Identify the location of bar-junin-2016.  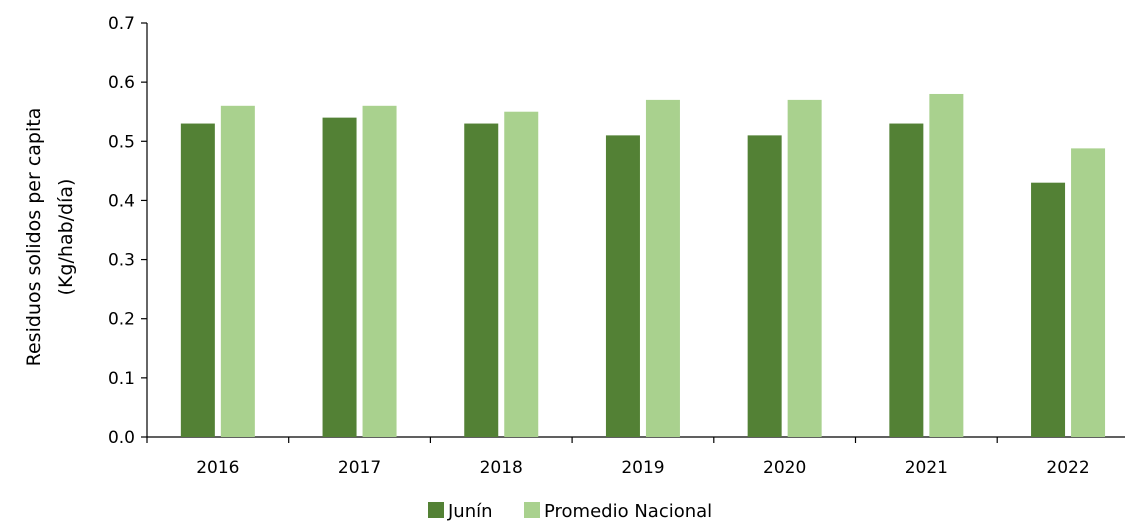
(197, 280).